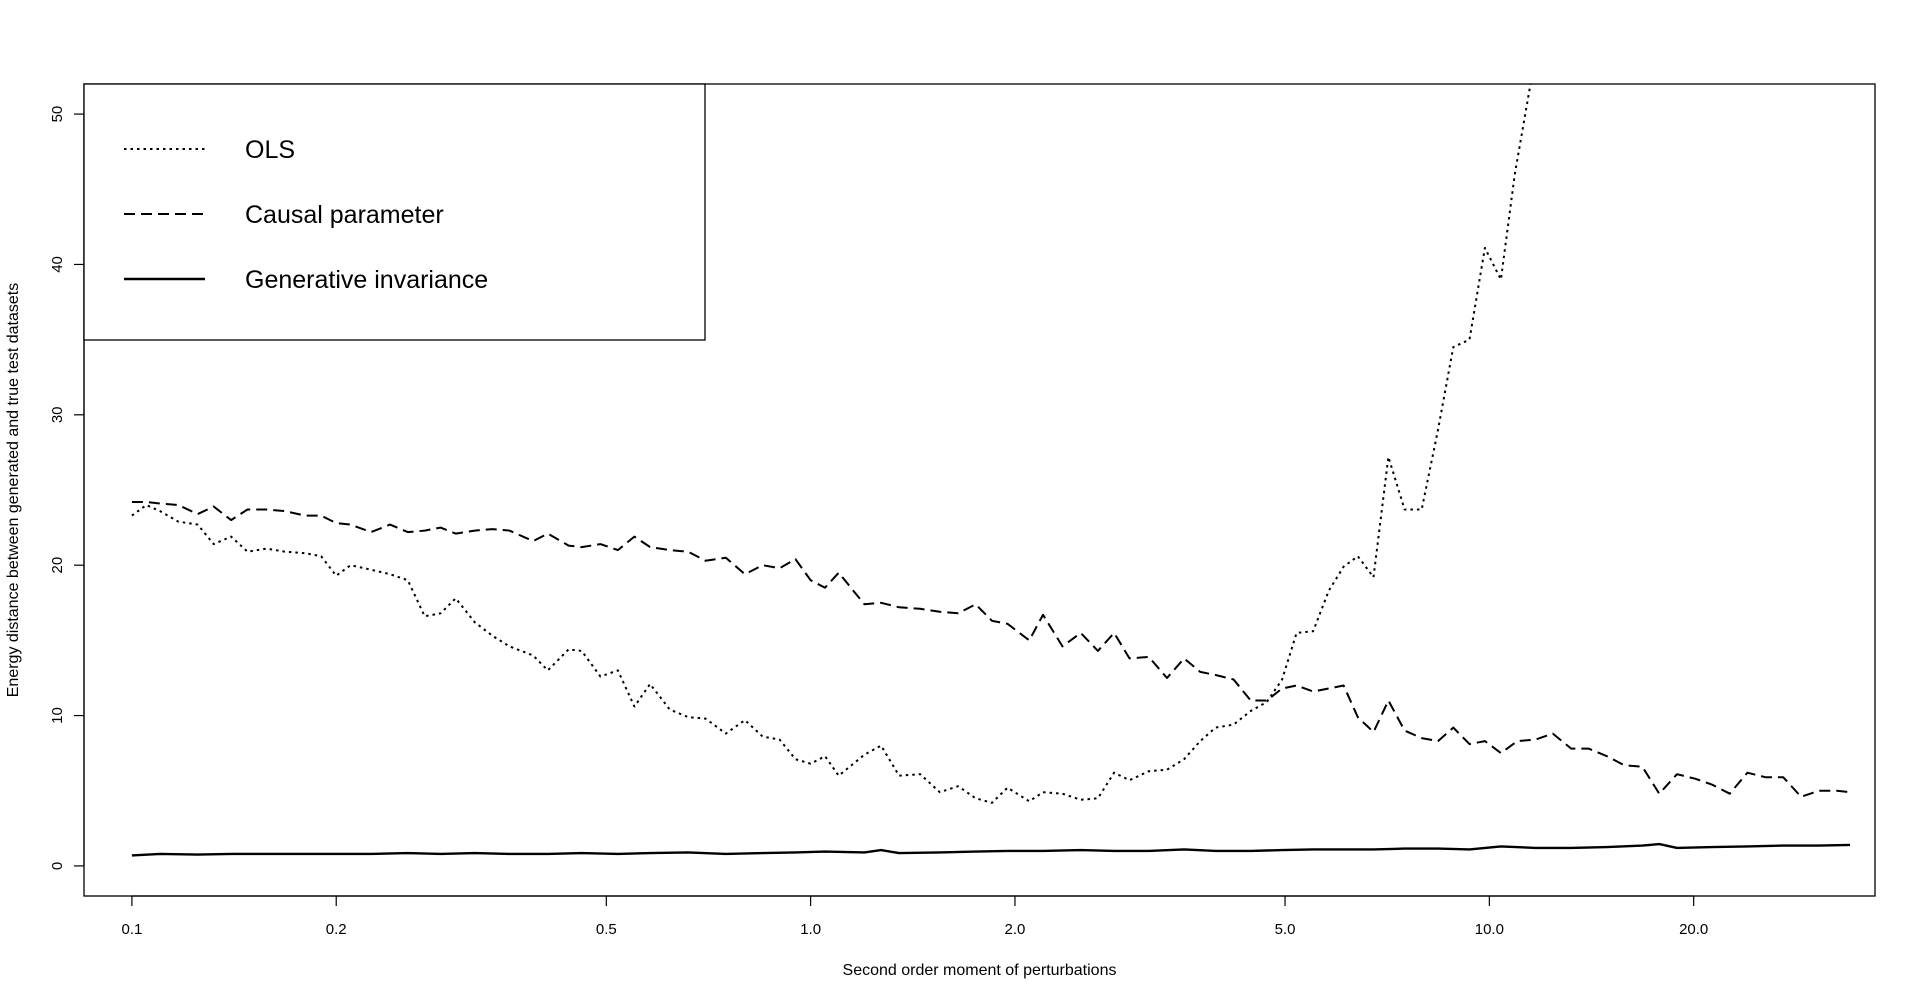 The height and width of the screenshot is (1001, 1919). What do you see at coordinates (606, 929) in the screenshot?
I see `x-tick-label-0-5: 0.5` at bounding box center [606, 929].